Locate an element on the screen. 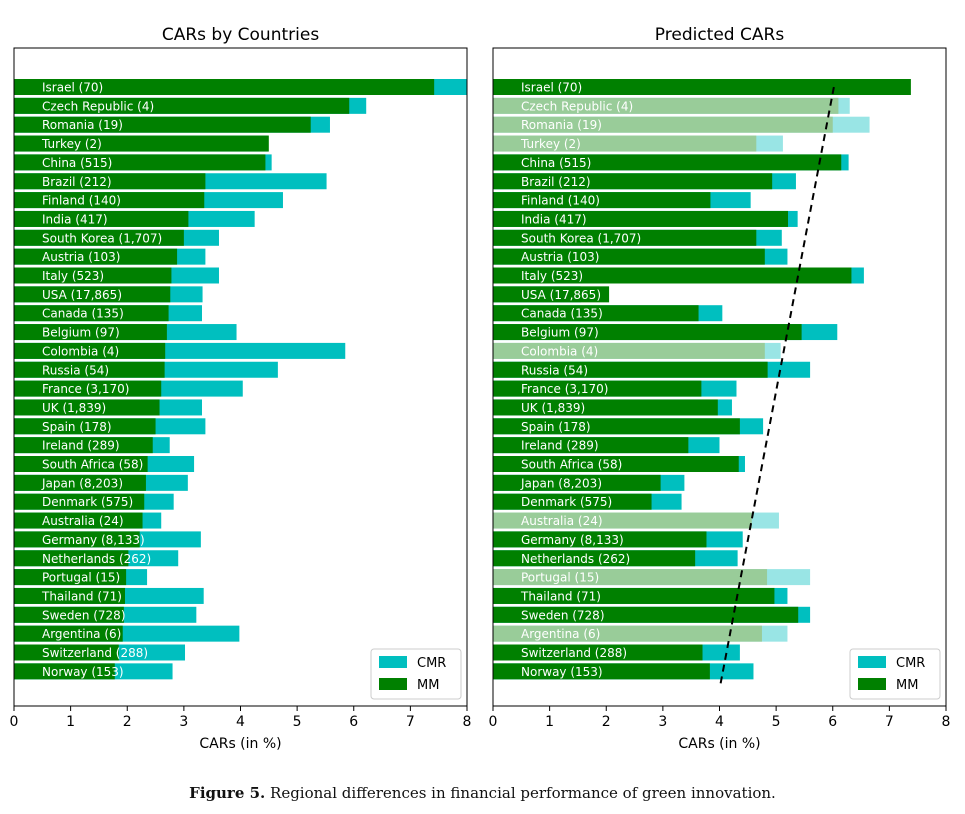 The width and height of the screenshot is (965, 814). bar-row: China (515) is located at coordinates (671, 162).